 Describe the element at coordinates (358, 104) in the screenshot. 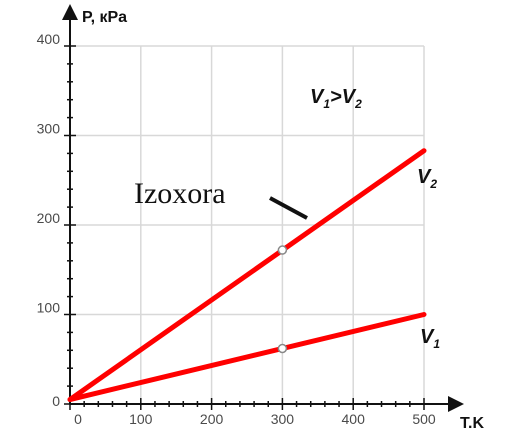

I see `relation-v2-sub: 2` at that location.